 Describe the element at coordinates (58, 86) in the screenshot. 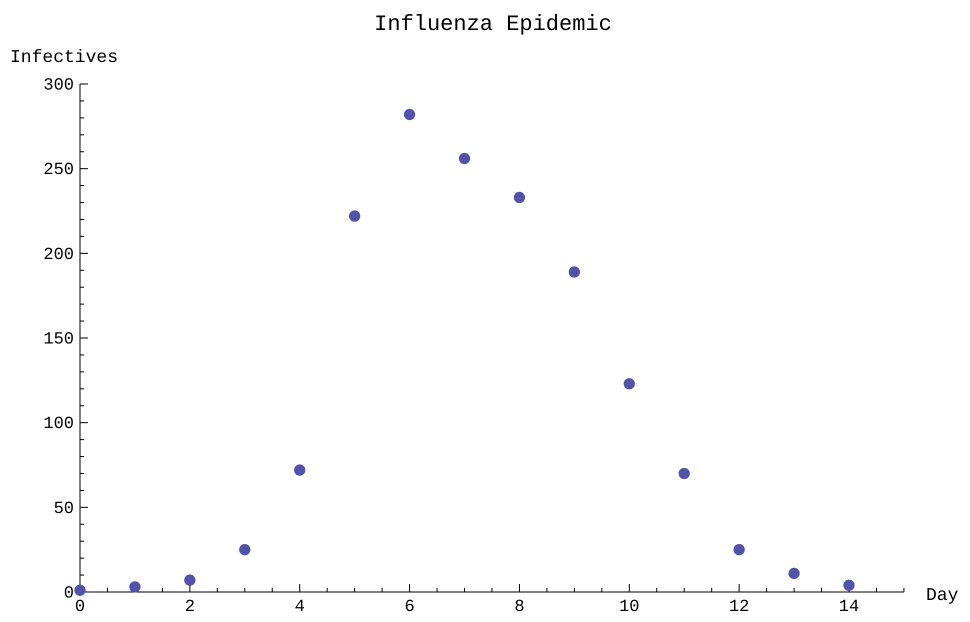

I see `y-tick-label: 300` at that location.